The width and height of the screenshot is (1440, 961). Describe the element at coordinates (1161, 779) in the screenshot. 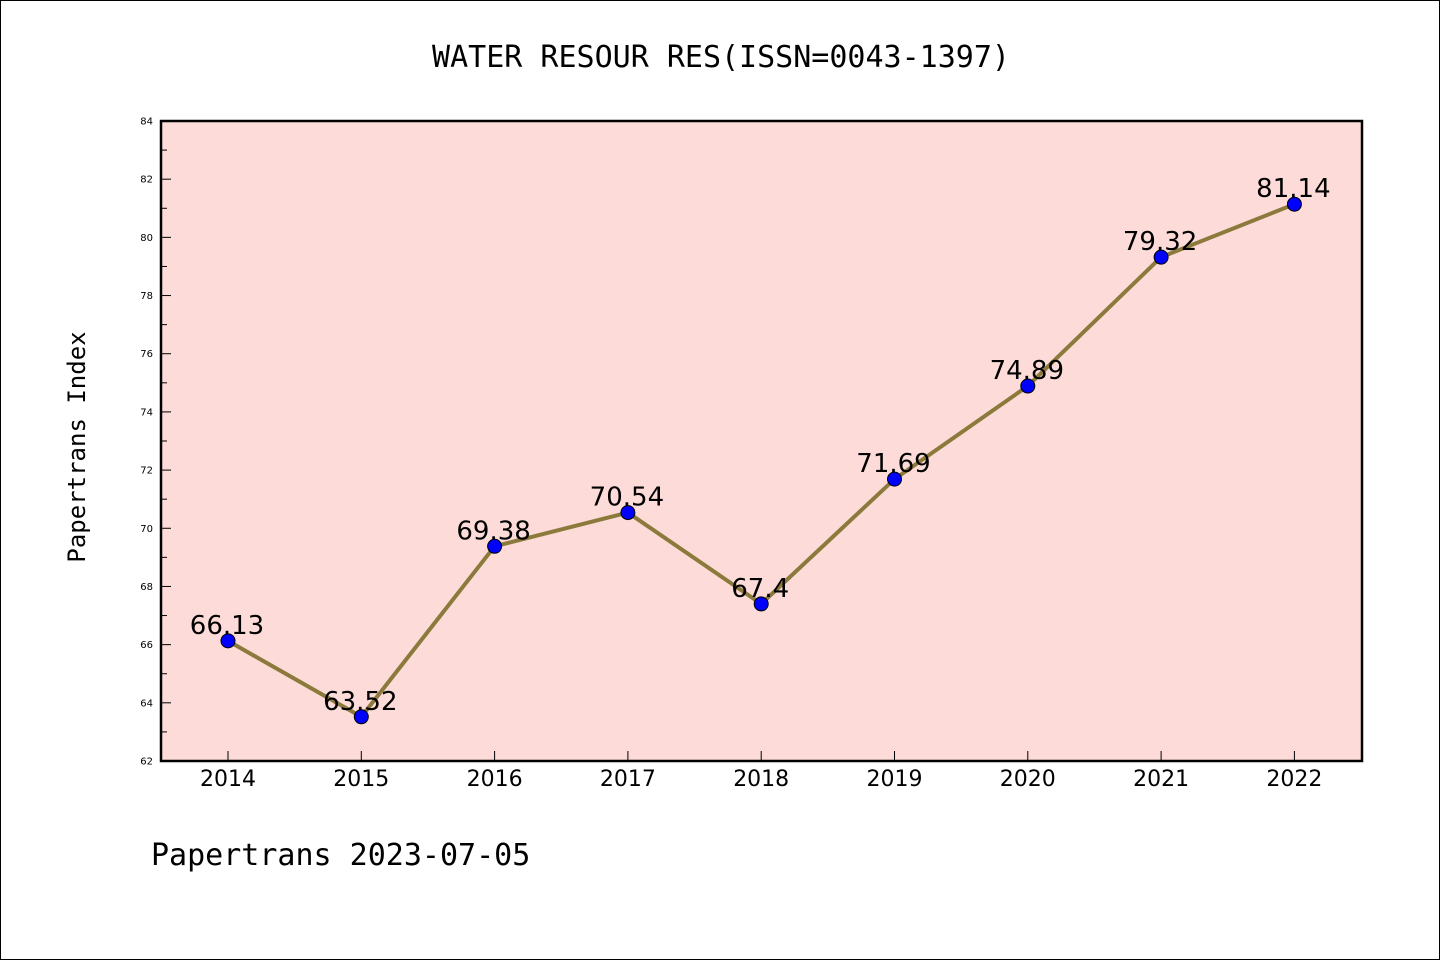

I see `x-tick-label: 2021` at that location.